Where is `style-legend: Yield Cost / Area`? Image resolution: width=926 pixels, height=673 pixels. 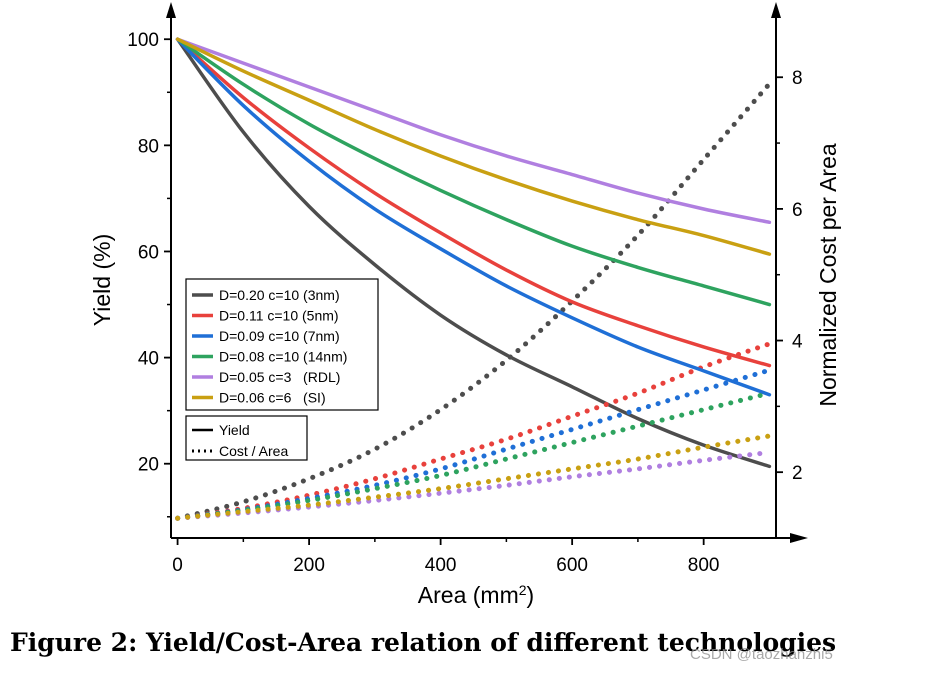 style-legend: Yield Cost / Area is located at coordinates (246, 438).